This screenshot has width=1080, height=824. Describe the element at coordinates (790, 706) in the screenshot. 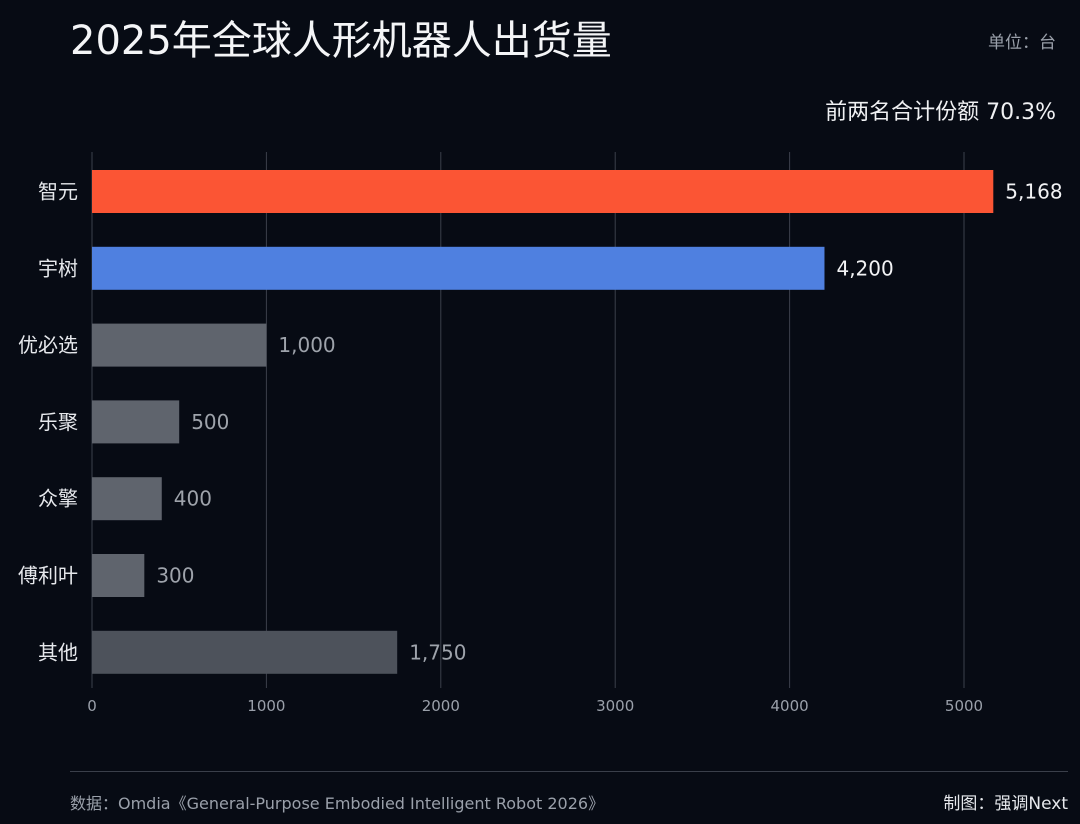

I see `x-tick-label: 4000` at that location.